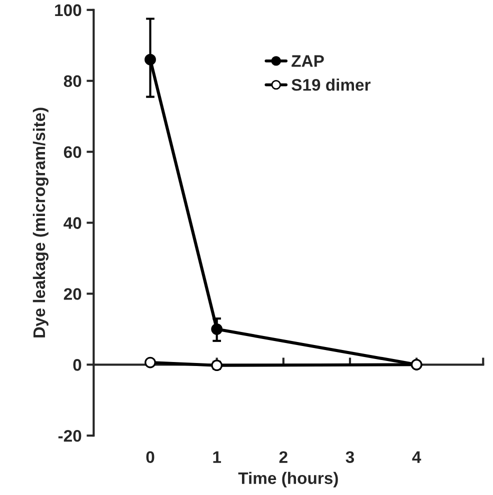  Describe the element at coordinates (150, 457) in the screenshot. I see `x-tick-label: 0` at that location.